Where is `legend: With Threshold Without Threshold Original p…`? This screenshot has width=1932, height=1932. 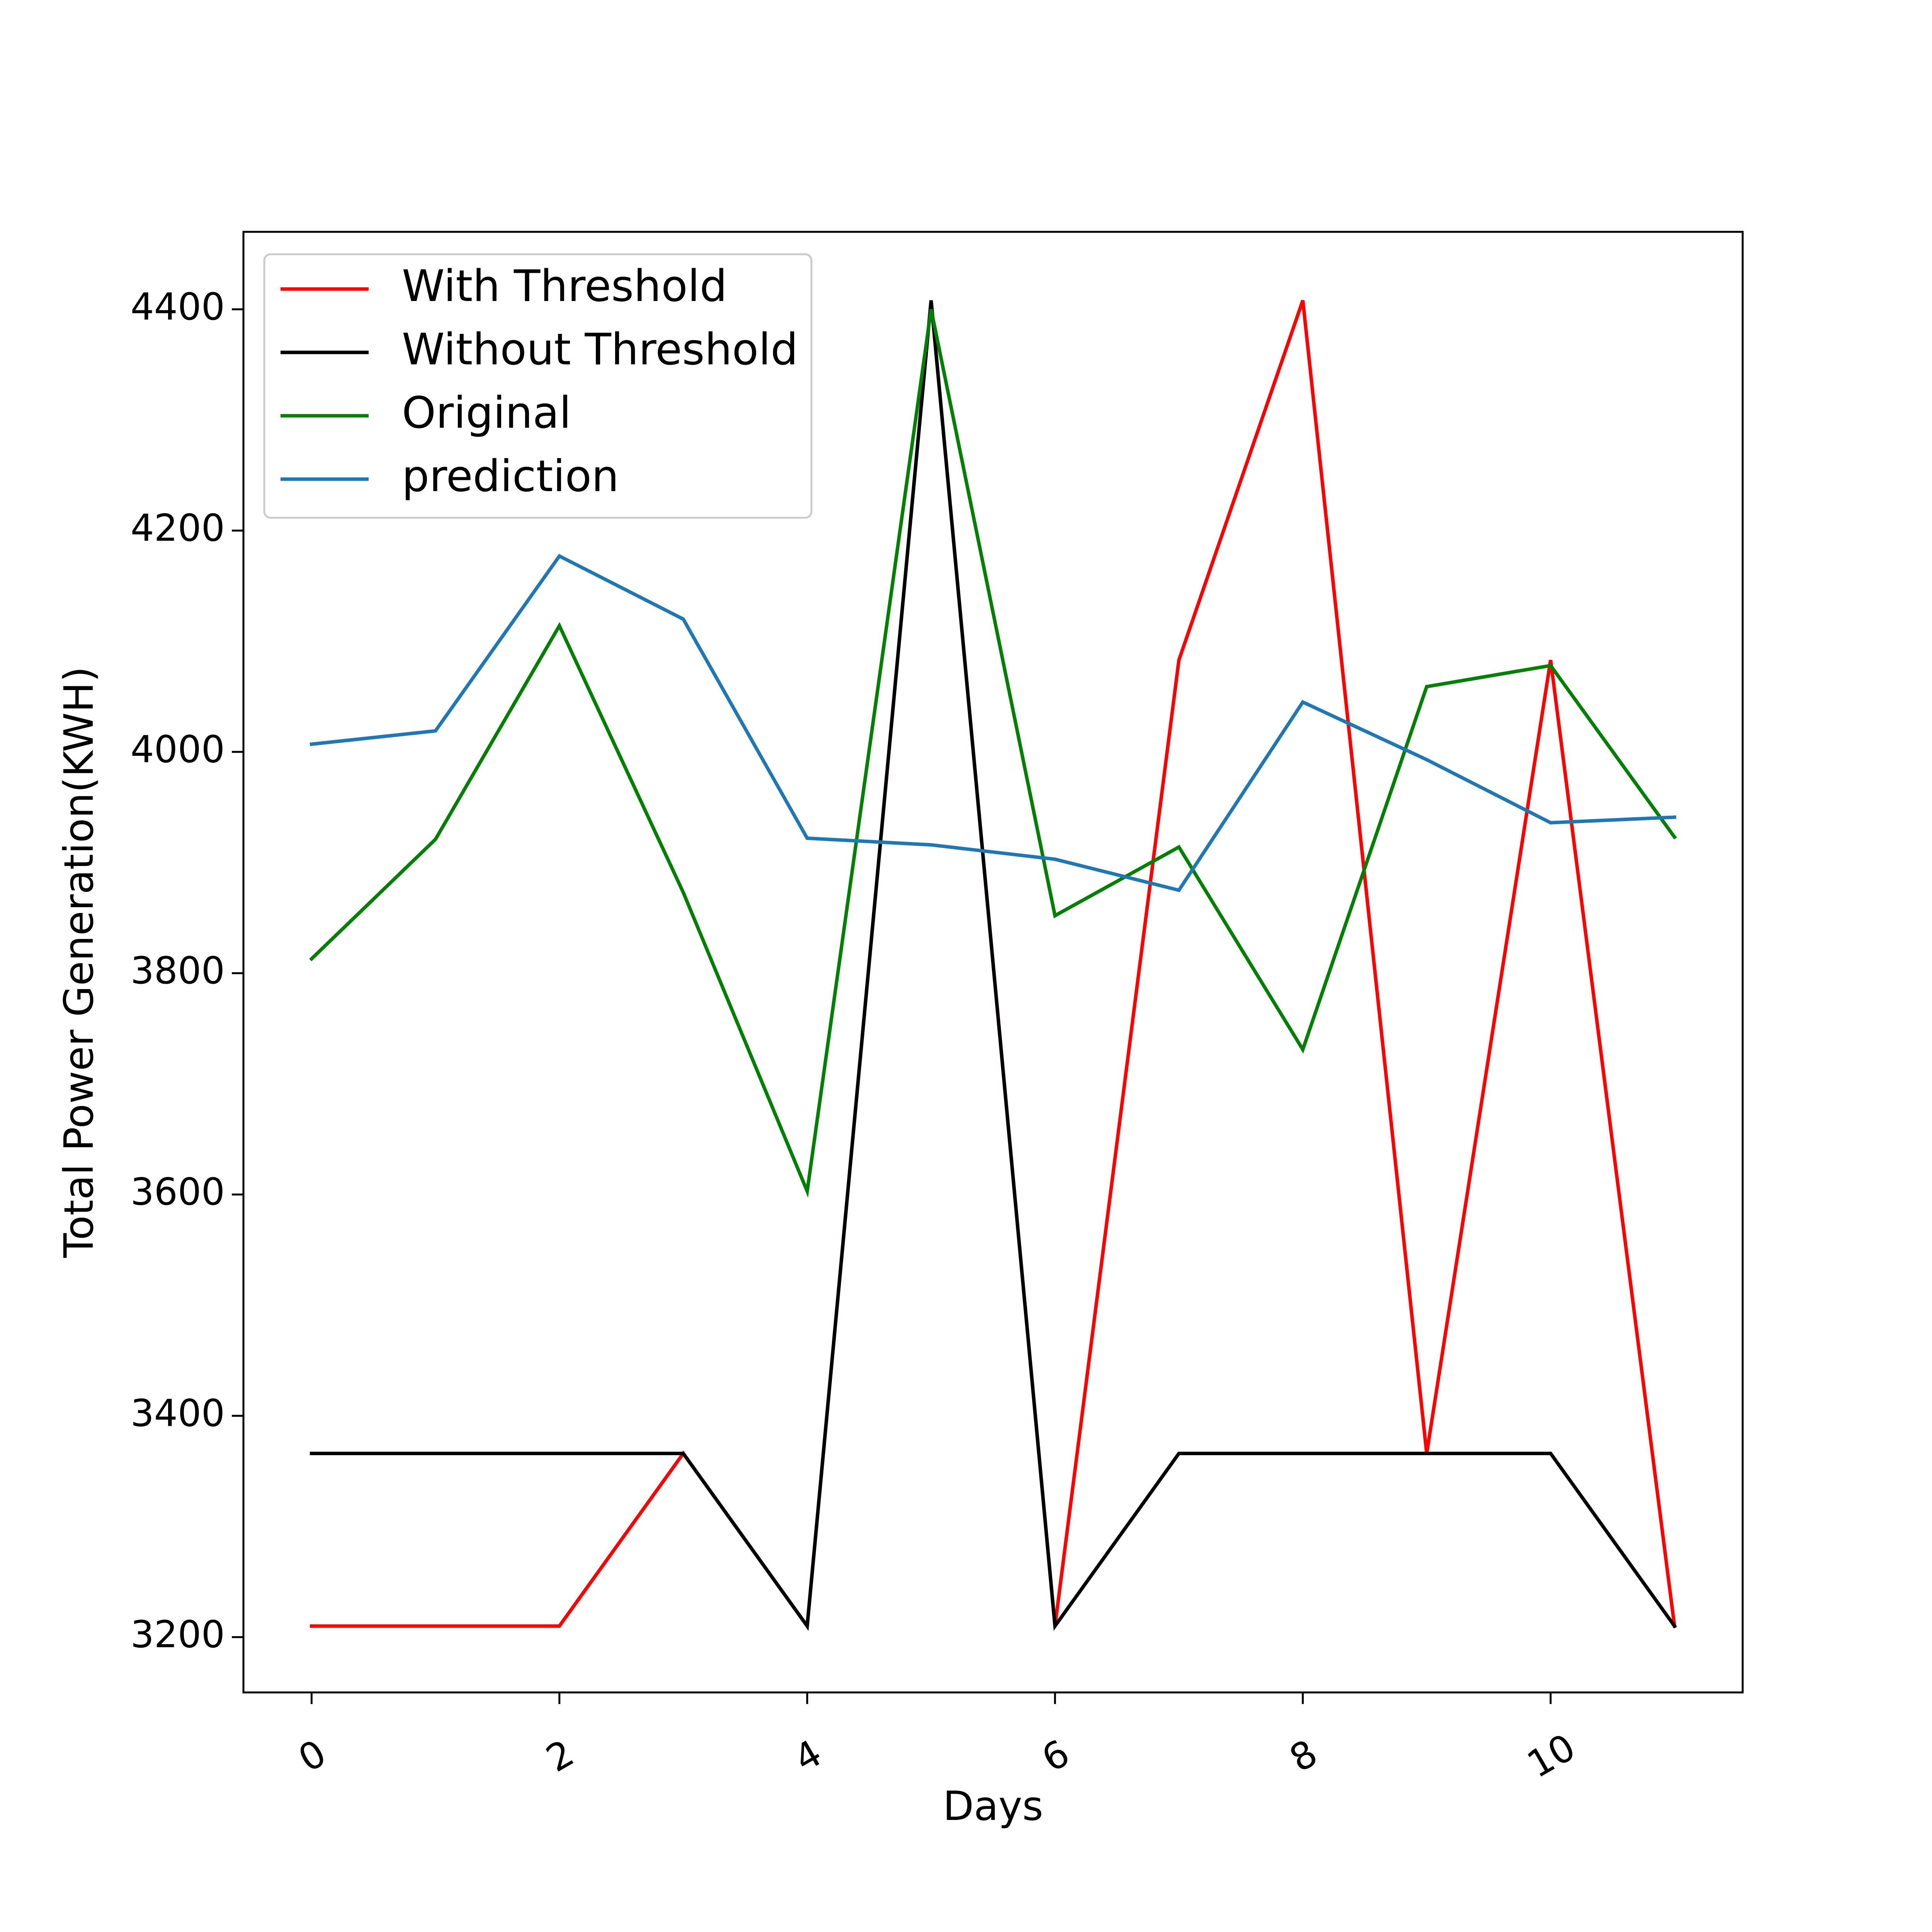 legend: With Threshold Without Threshold Original p… is located at coordinates (538, 386).